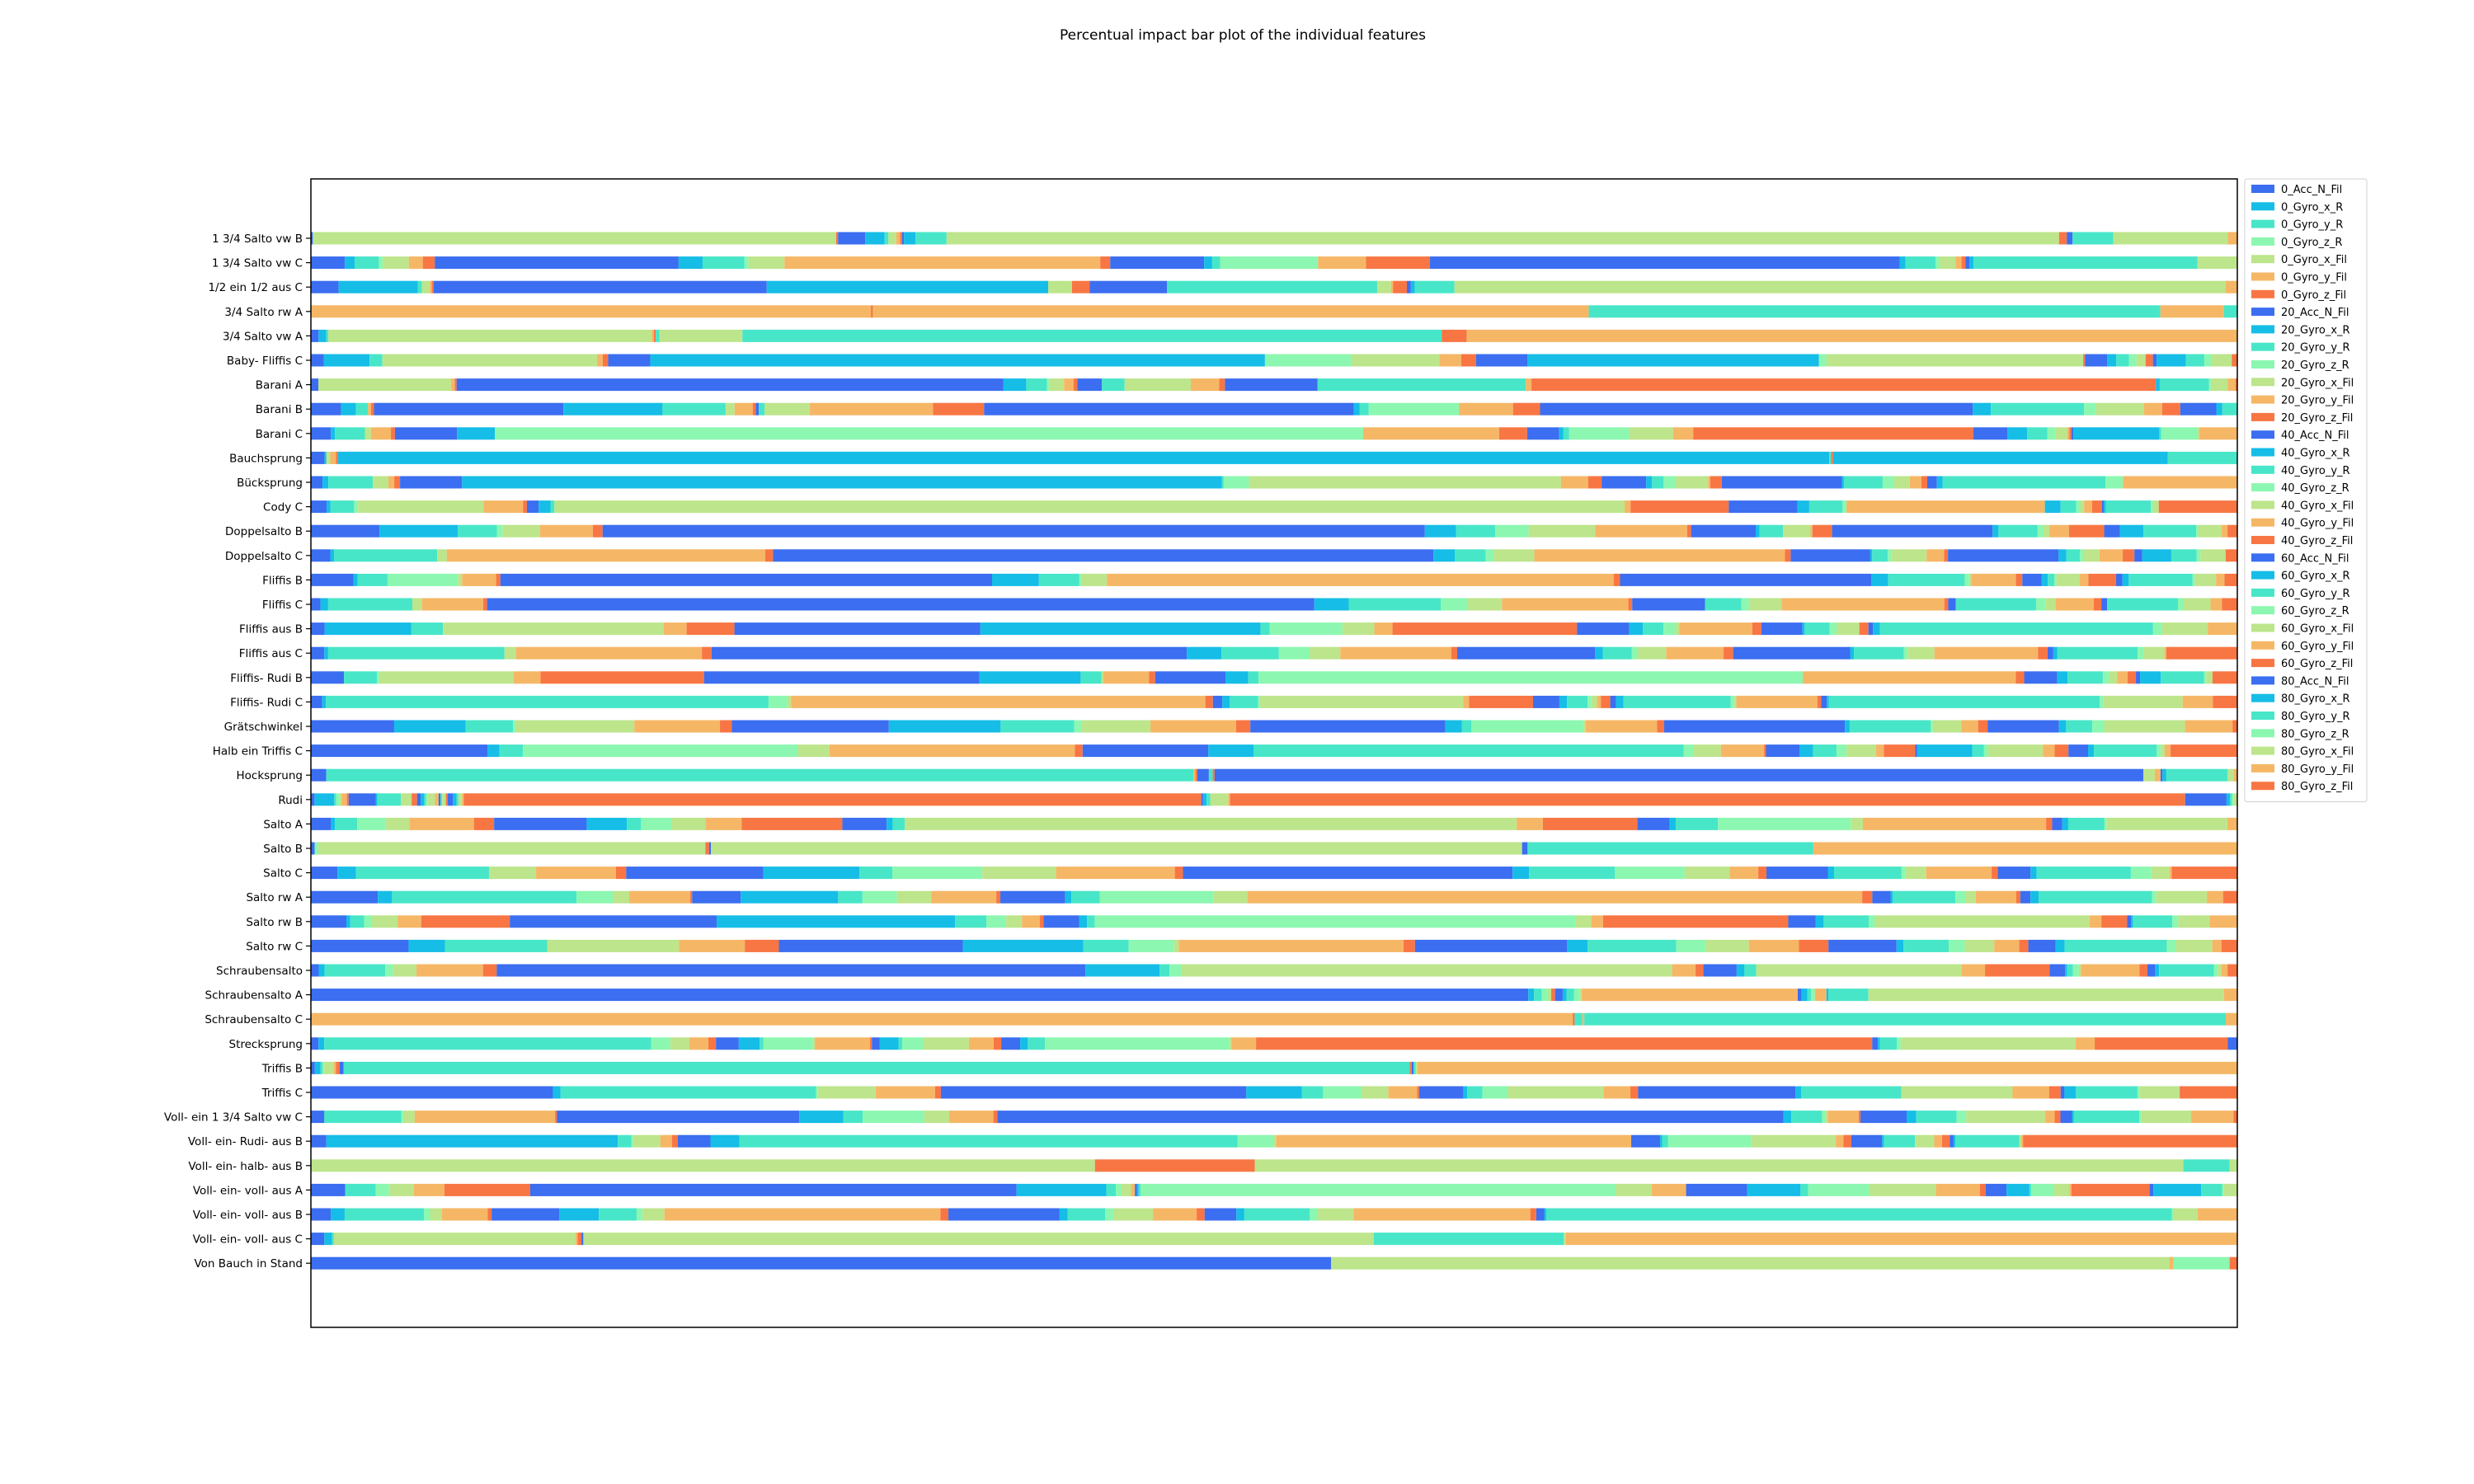 This screenshot has width=2474, height=1484. What do you see at coordinates (2315, 594) in the screenshot?
I see `legend-label: 60_Gyro_y_R` at bounding box center [2315, 594].